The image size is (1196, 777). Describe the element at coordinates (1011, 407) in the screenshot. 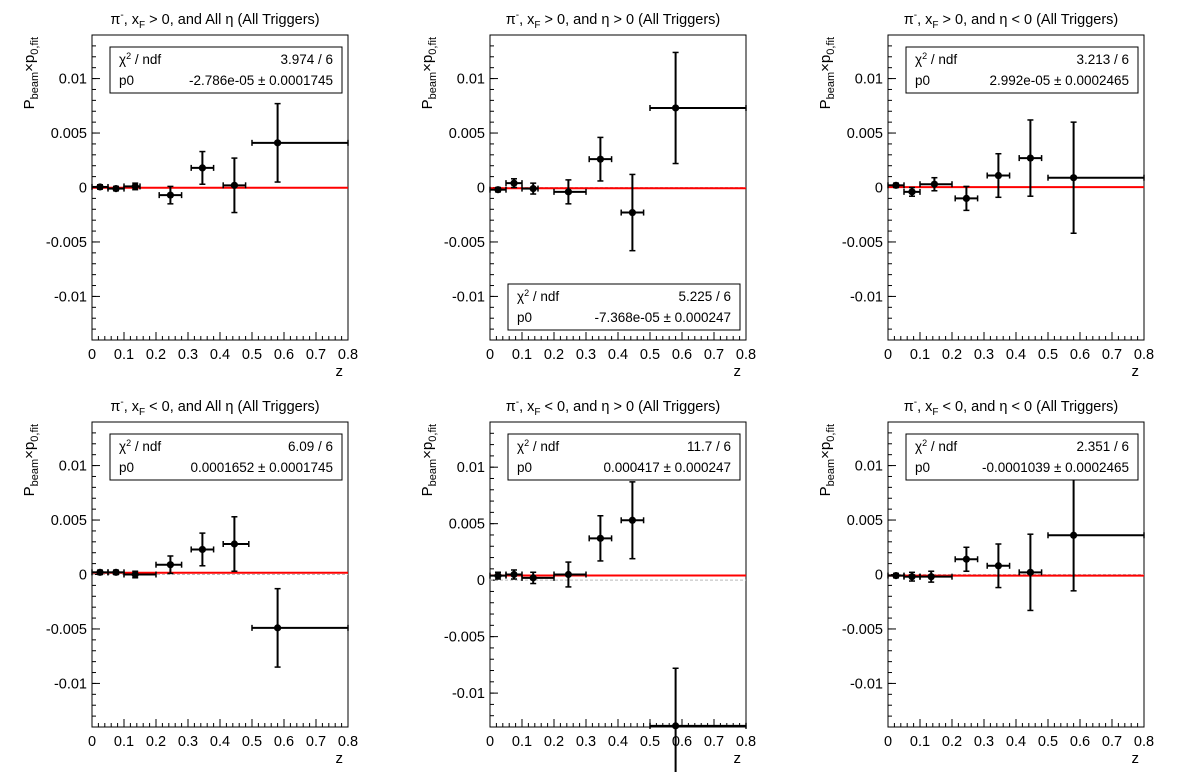

I see `chart-title: π-, xF < 0, and η < 0 (All Triggers)` at that location.